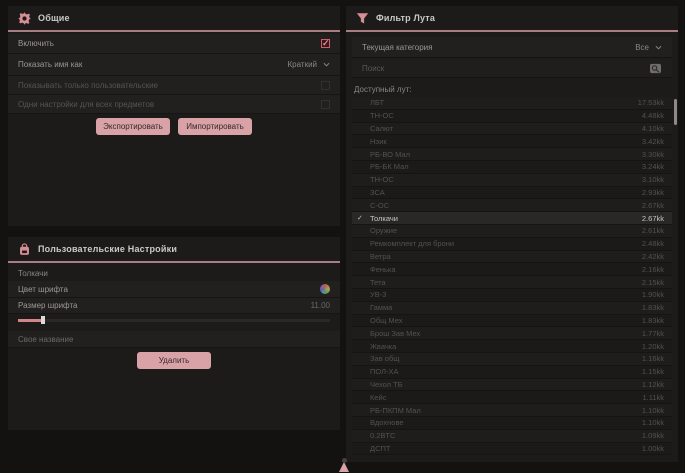 This screenshot has height=473, width=685. I want to click on color-wheel-icon, so click(325, 289).